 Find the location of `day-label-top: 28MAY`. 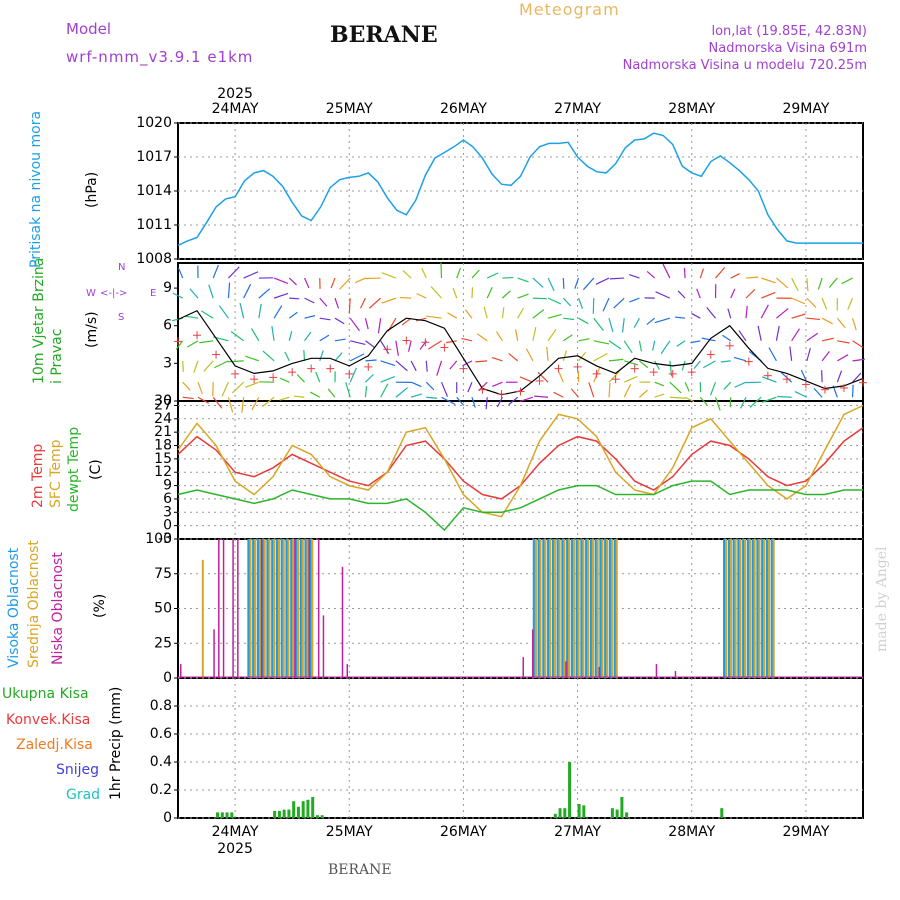

day-label-top: 28MAY is located at coordinates (691, 109).